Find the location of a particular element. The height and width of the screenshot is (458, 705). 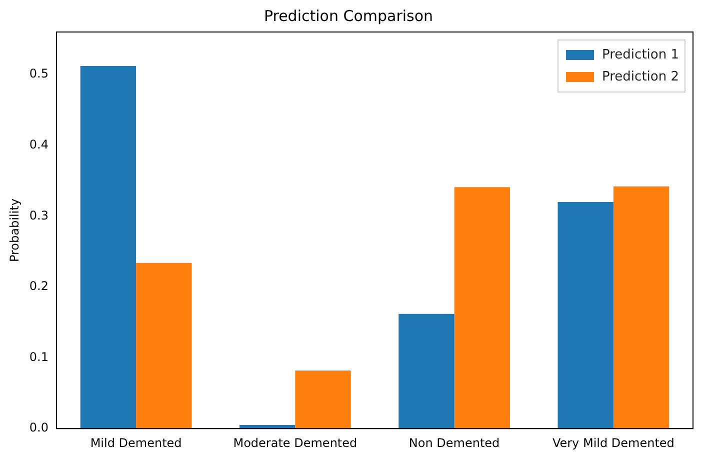

y-axis-title: Probability is located at coordinates (14, 230).